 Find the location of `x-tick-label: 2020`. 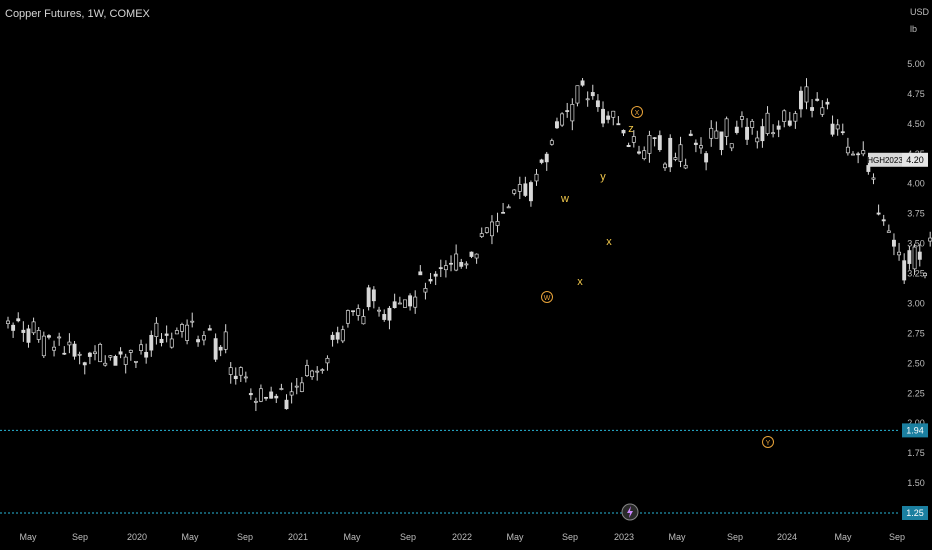

x-tick-label: 2020 is located at coordinates (137, 537).